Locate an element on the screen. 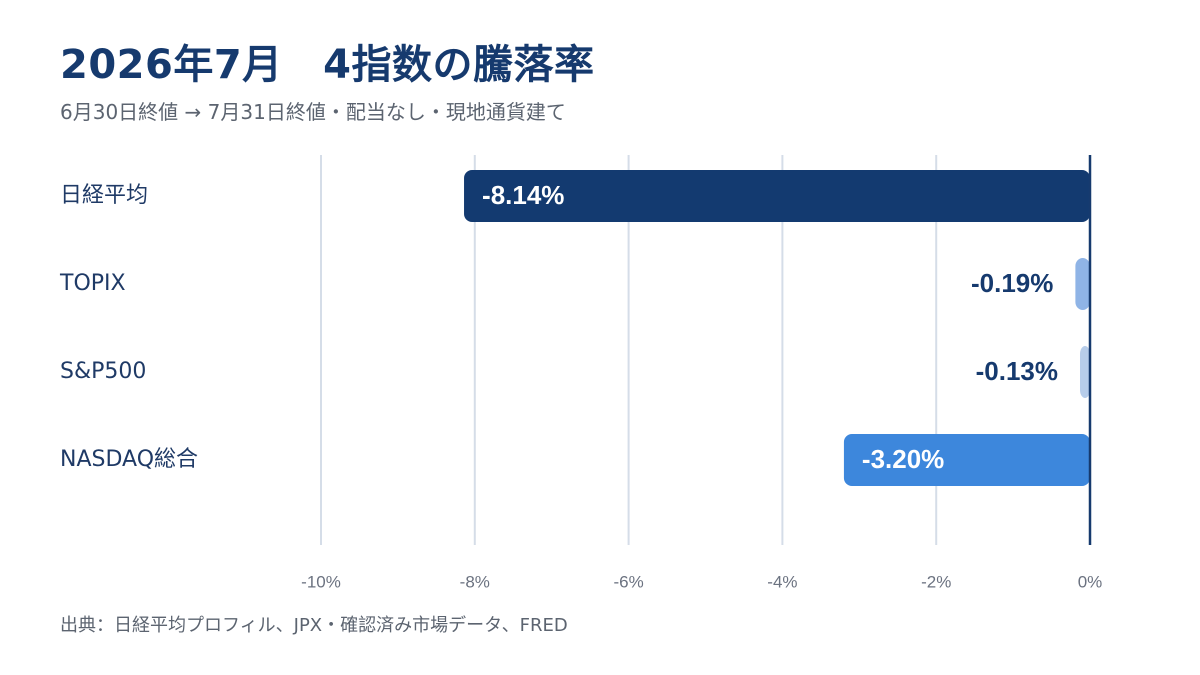 The width and height of the screenshot is (1200, 675). x-tick-label: 0% is located at coordinates (1090, 581).